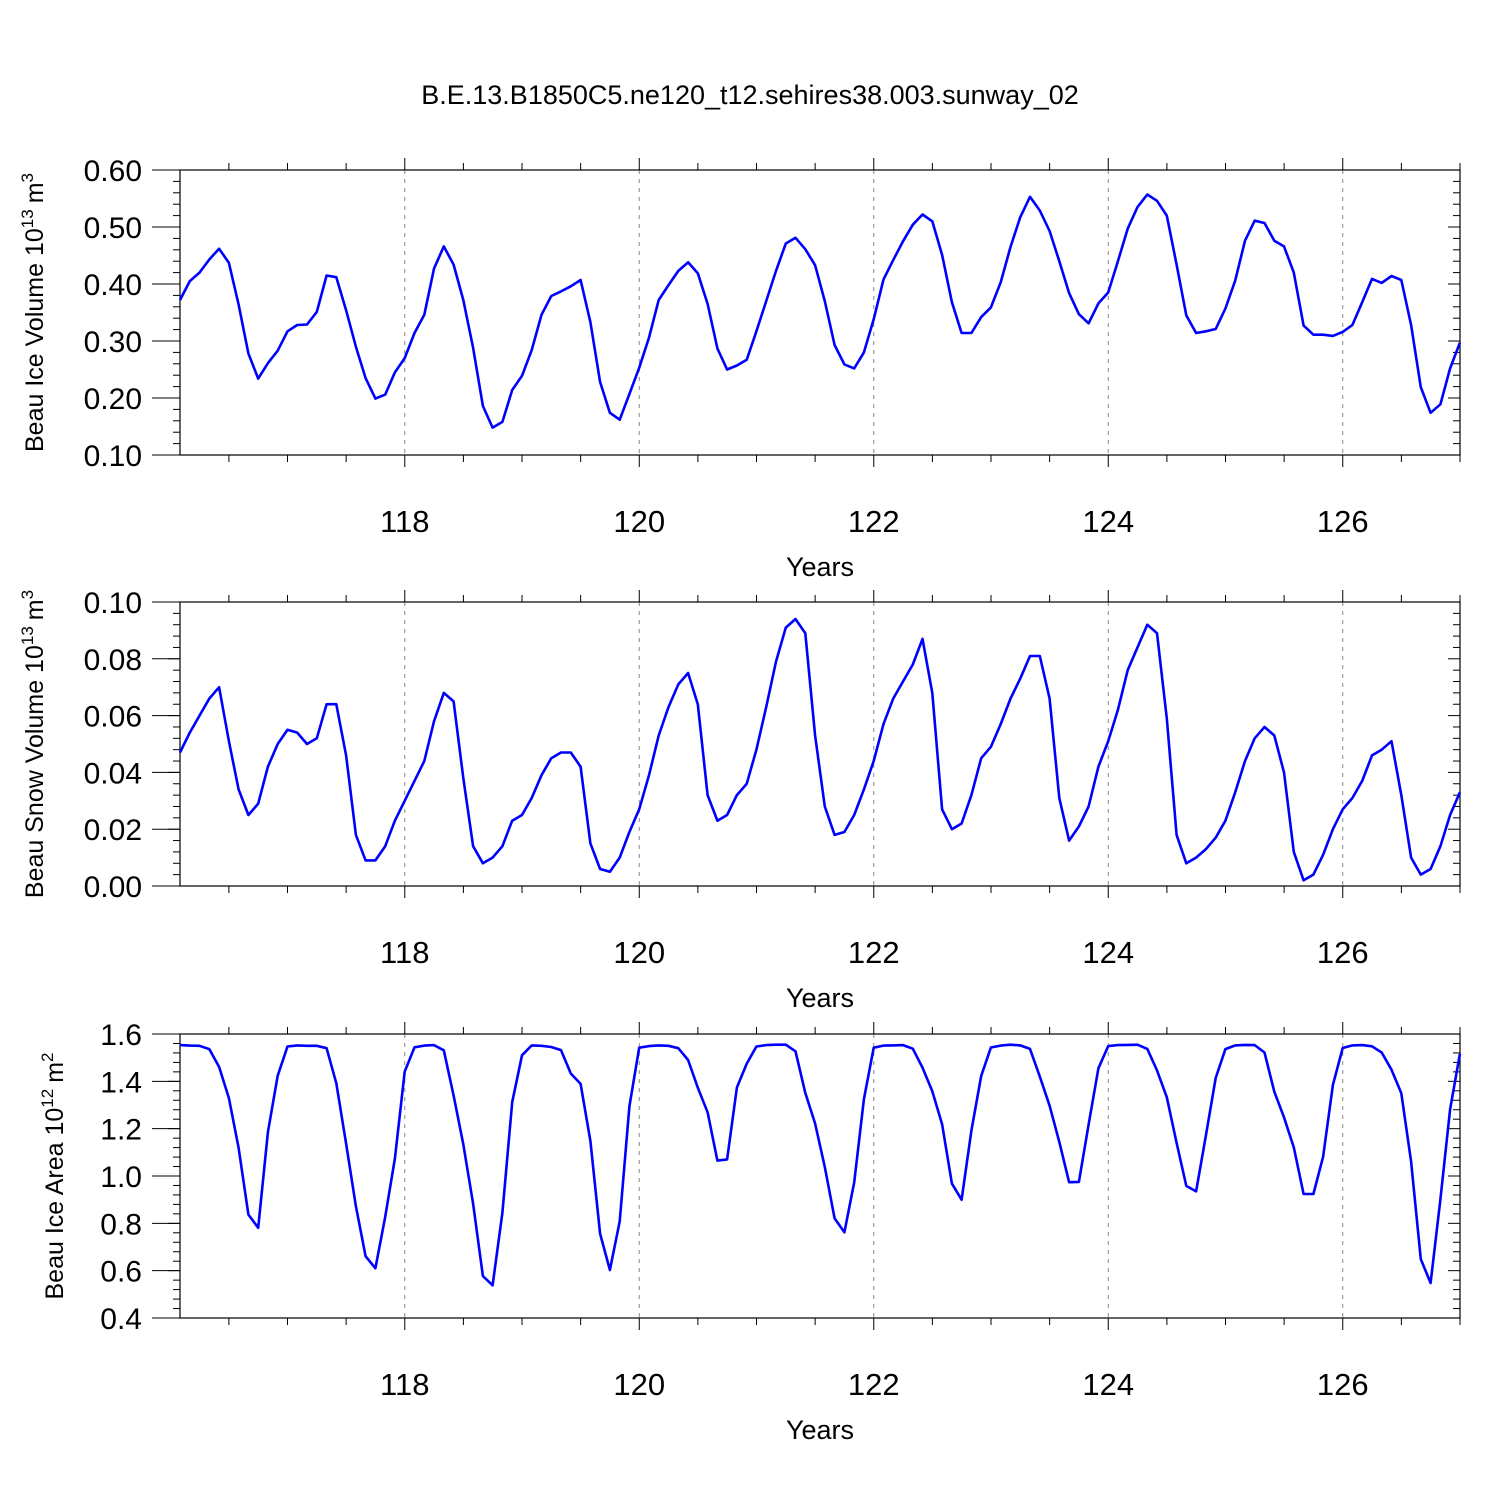 This screenshot has height=1500, width=1500. What do you see at coordinates (35, 771) in the screenshot?
I see `y-axis-label-text: Beau Snow Volume 10` at bounding box center [35, 771].